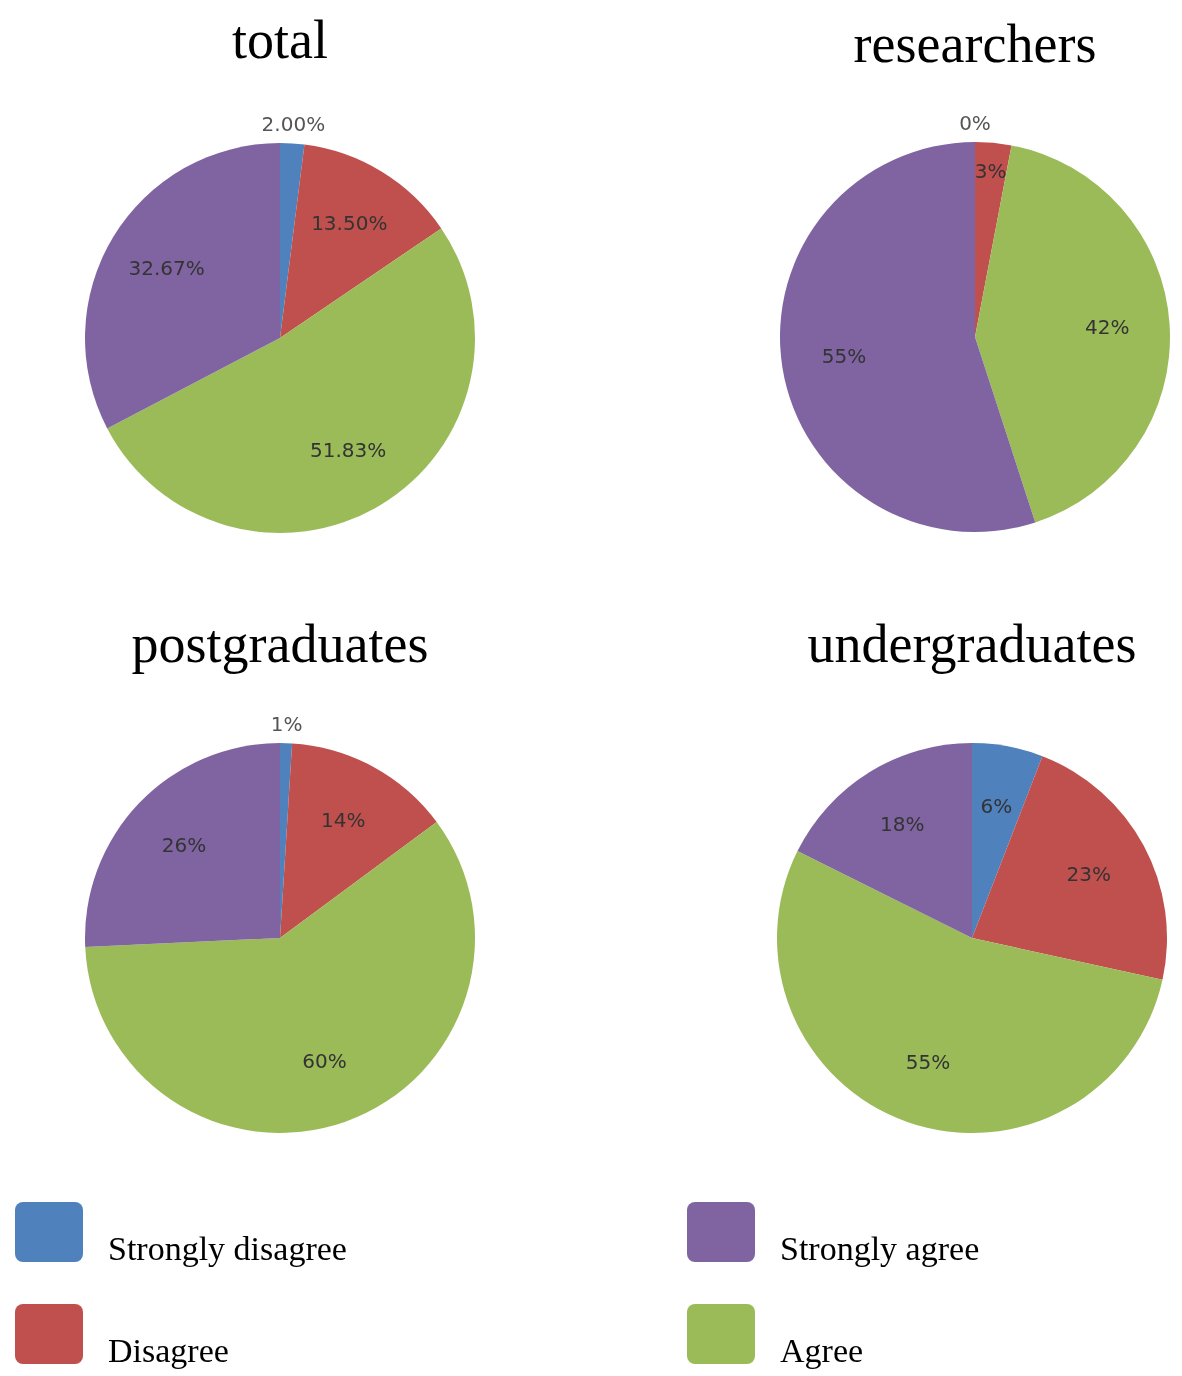 The height and width of the screenshot is (1376, 1182). What do you see at coordinates (168, 1350) in the screenshot?
I see `legend-label: Disagree` at bounding box center [168, 1350].